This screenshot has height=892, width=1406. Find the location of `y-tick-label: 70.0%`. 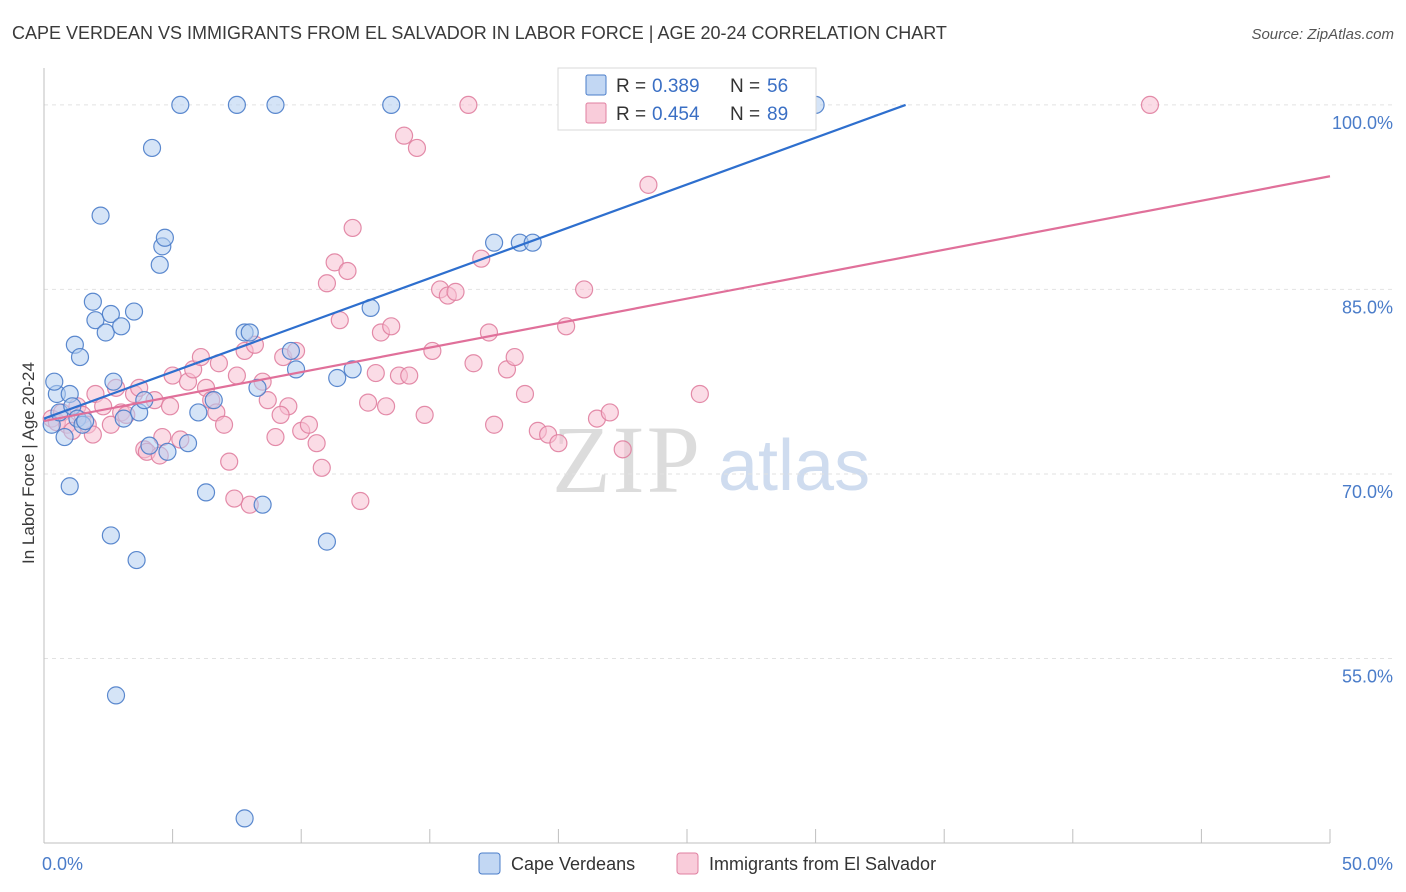

y-tick-label: 70.0% is located at coordinates (1367, 492).